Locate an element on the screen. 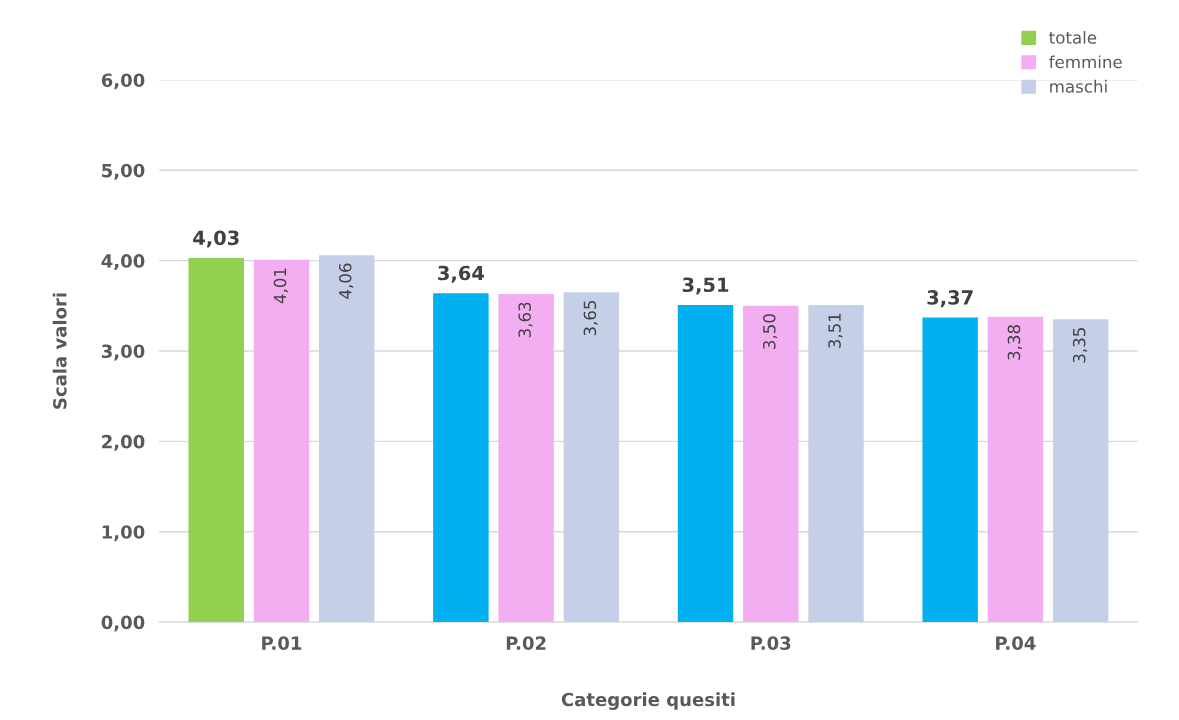  y-axis-title: Scala valori is located at coordinates (59, 351).